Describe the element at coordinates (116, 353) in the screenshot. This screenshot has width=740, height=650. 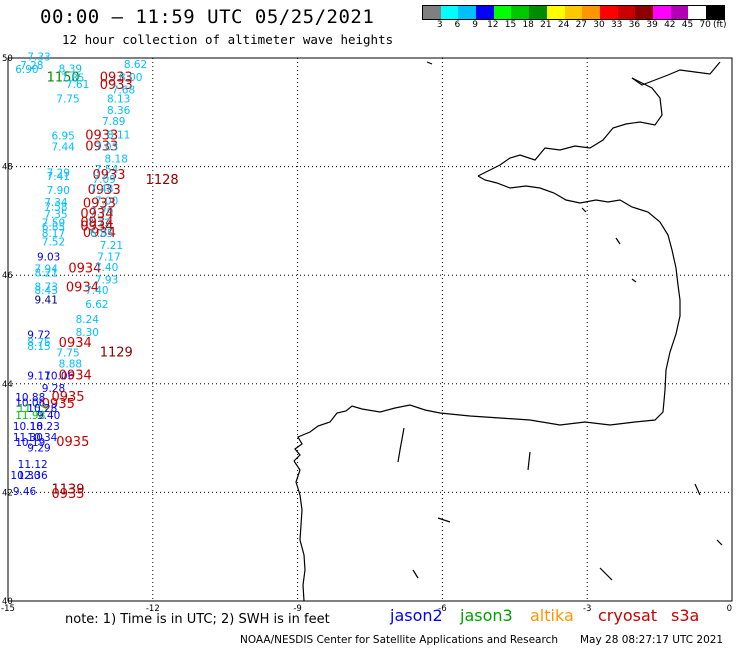
I see `pass-time-label: 1129` at that location.